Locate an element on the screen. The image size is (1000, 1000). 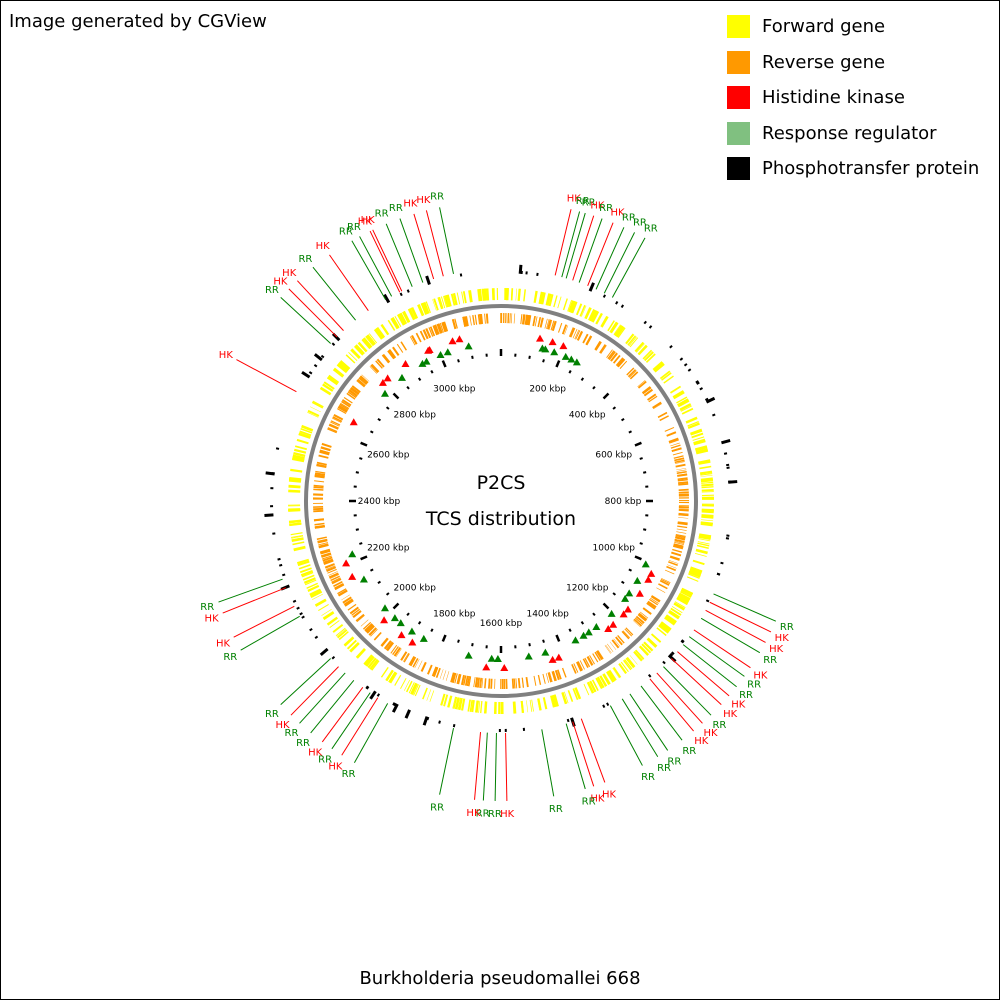
scale-label: 2000 kbp is located at coordinates (415, 588).